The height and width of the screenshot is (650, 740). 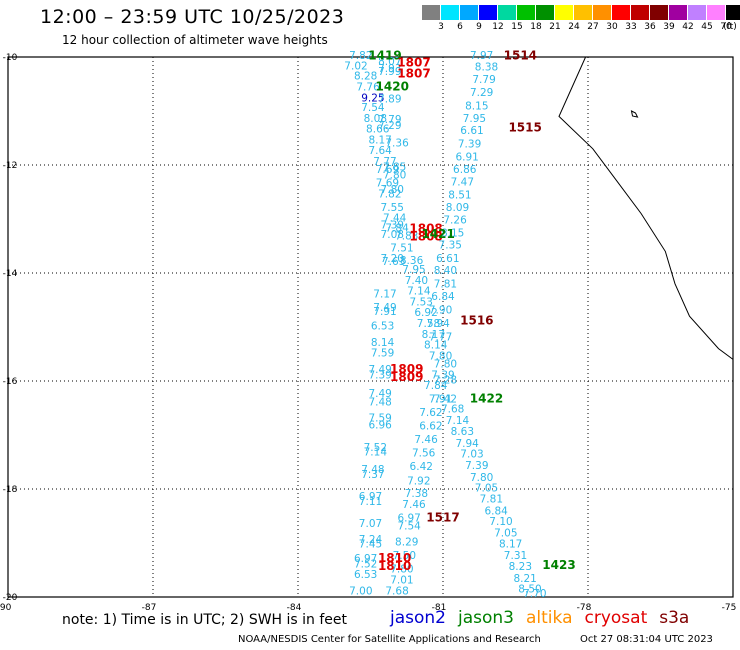 I want to click on pass-time-label: 1807, so click(x=413, y=74).